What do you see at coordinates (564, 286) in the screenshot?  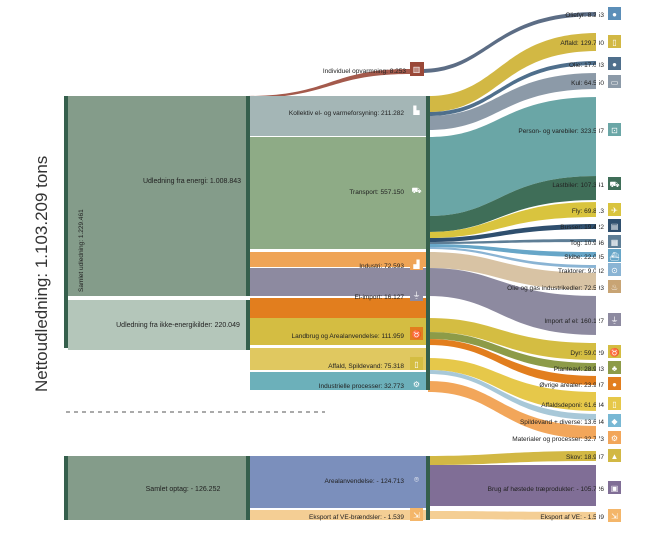 I see `source-item: Olie og gas industrikedler: 72.593 ♨` at bounding box center [564, 286].